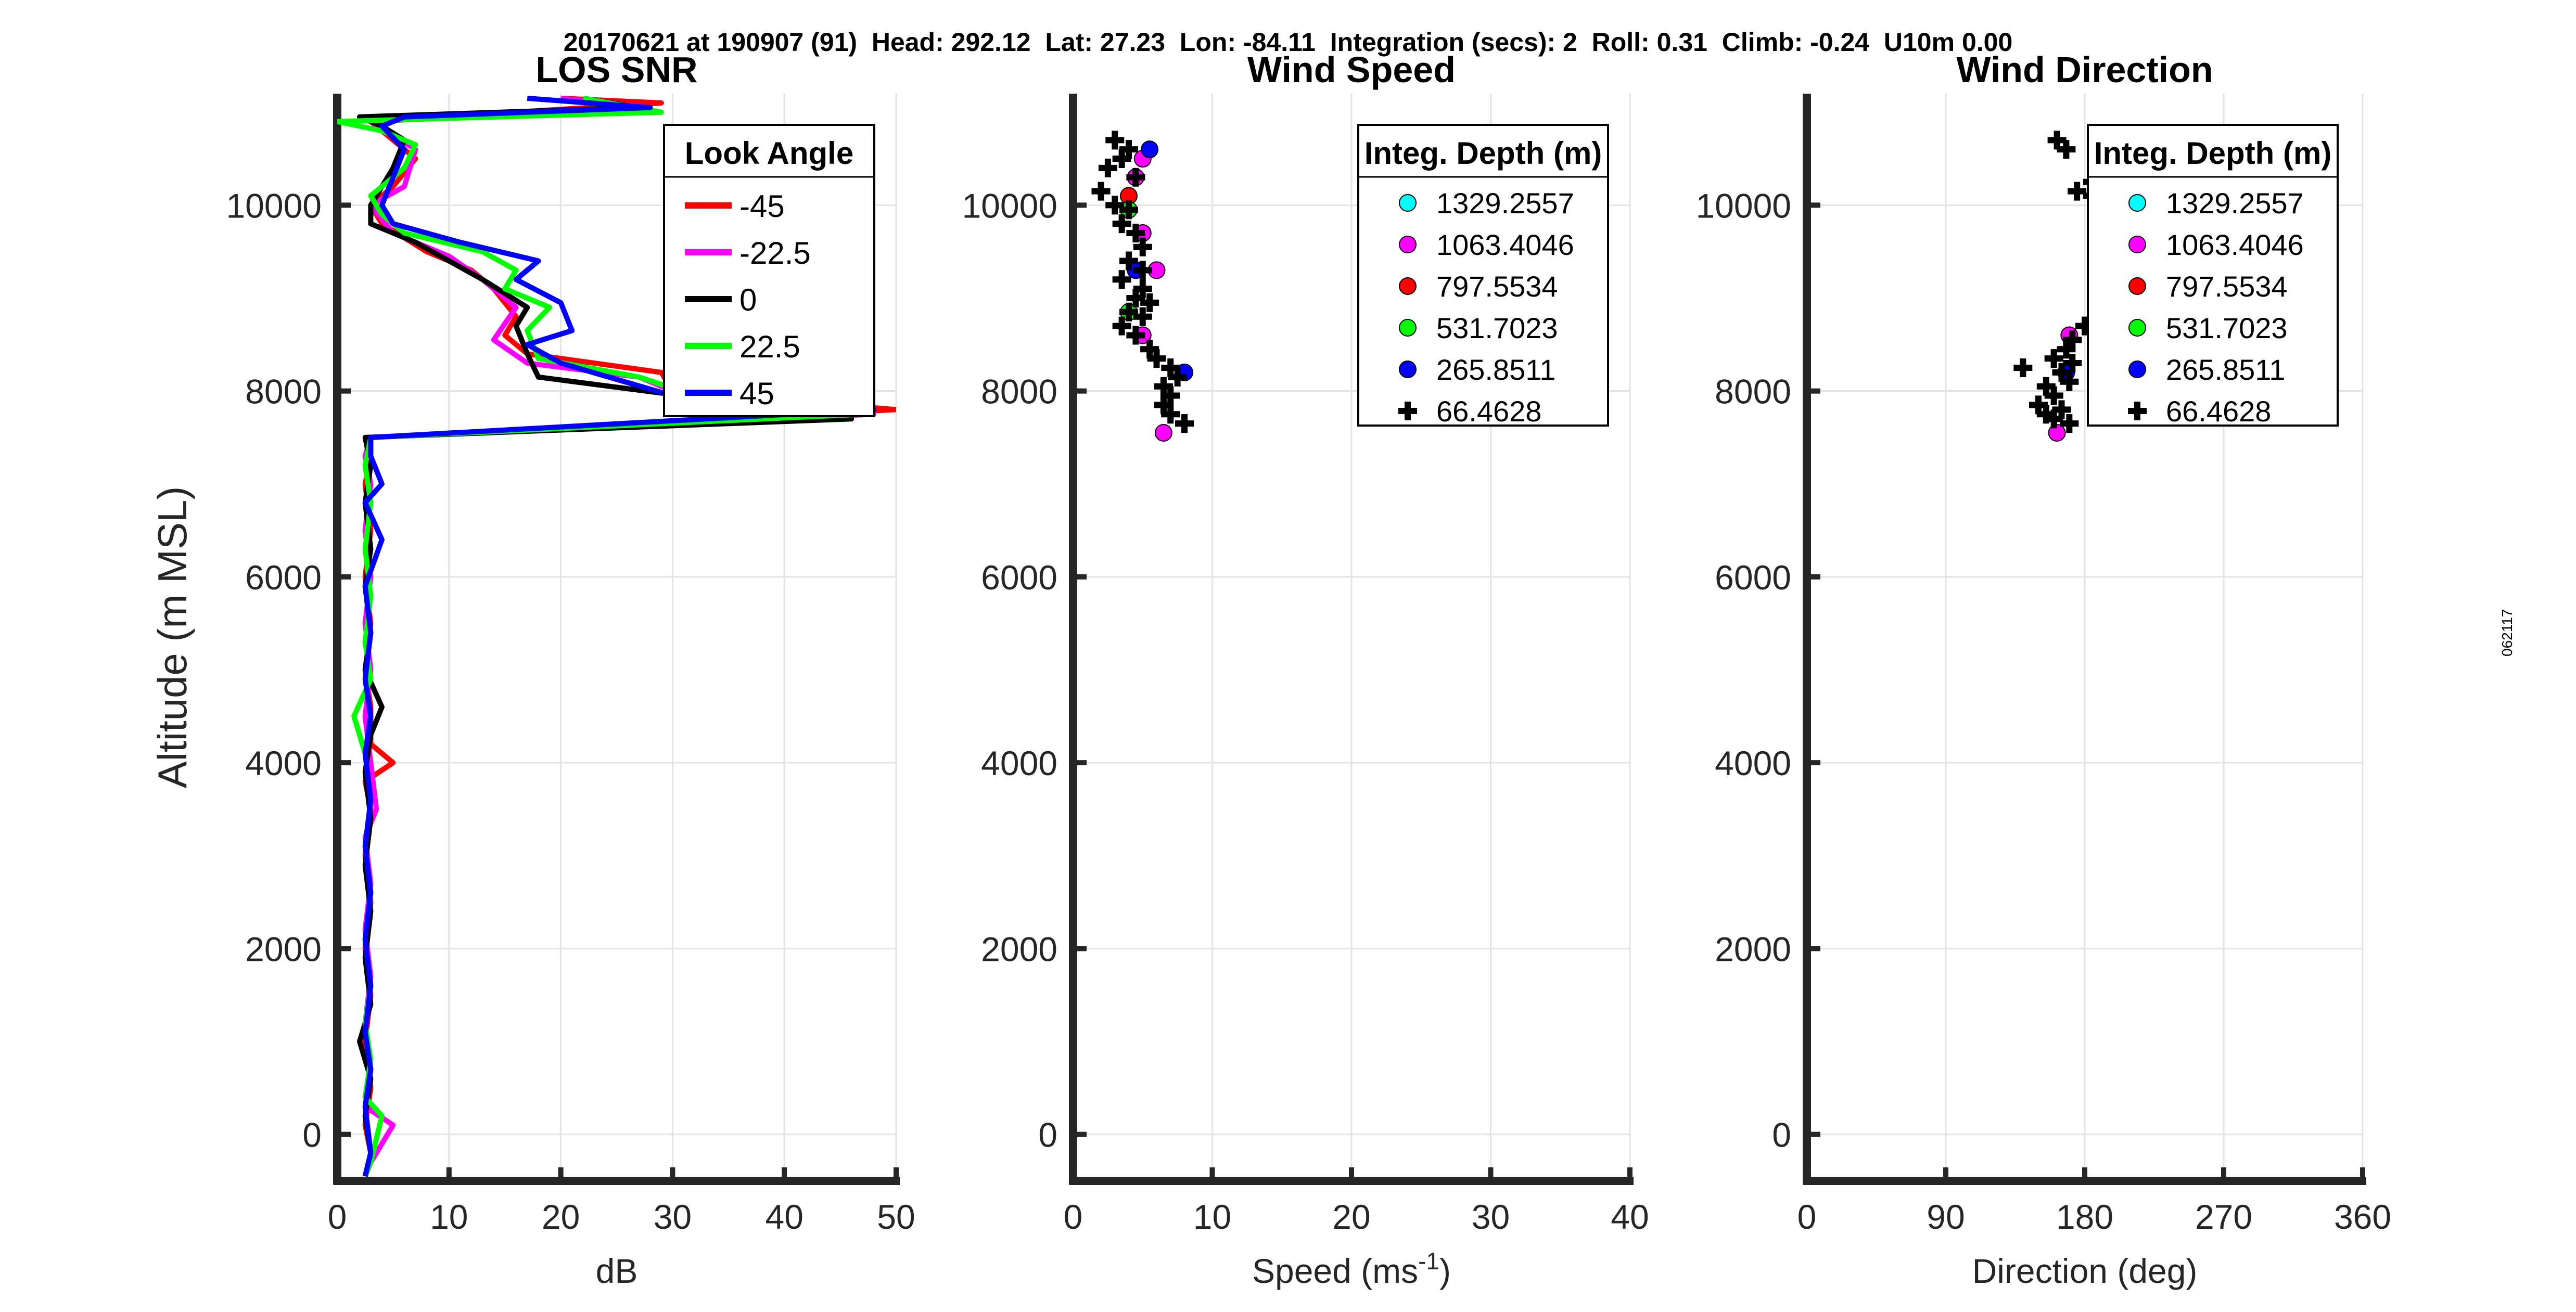 Image resolution: width=2576 pixels, height=1312 pixels. Describe the element at coordinates (172, 638) in the screenshot. I see `y-axis-label: Altitude (m MSL)` at that location.